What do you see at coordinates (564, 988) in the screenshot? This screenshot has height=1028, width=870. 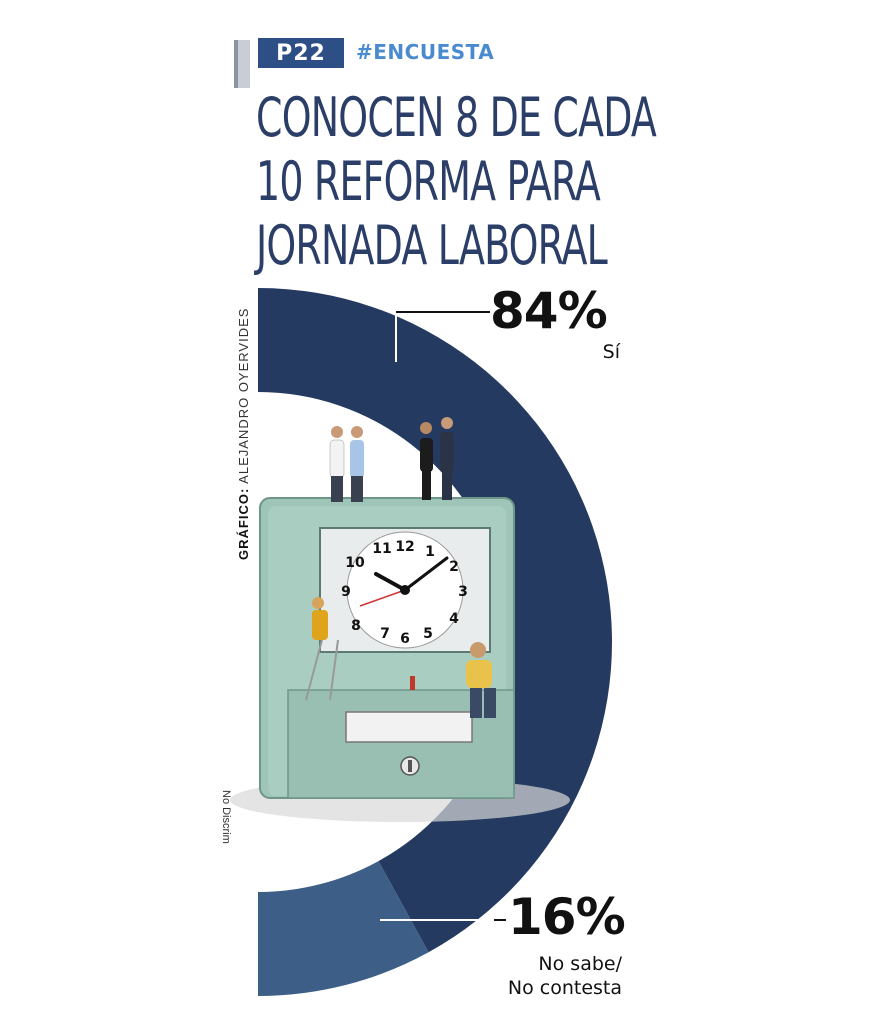 I see `slice-label-no-line2: No contesta` at bounding box center [564, 988].